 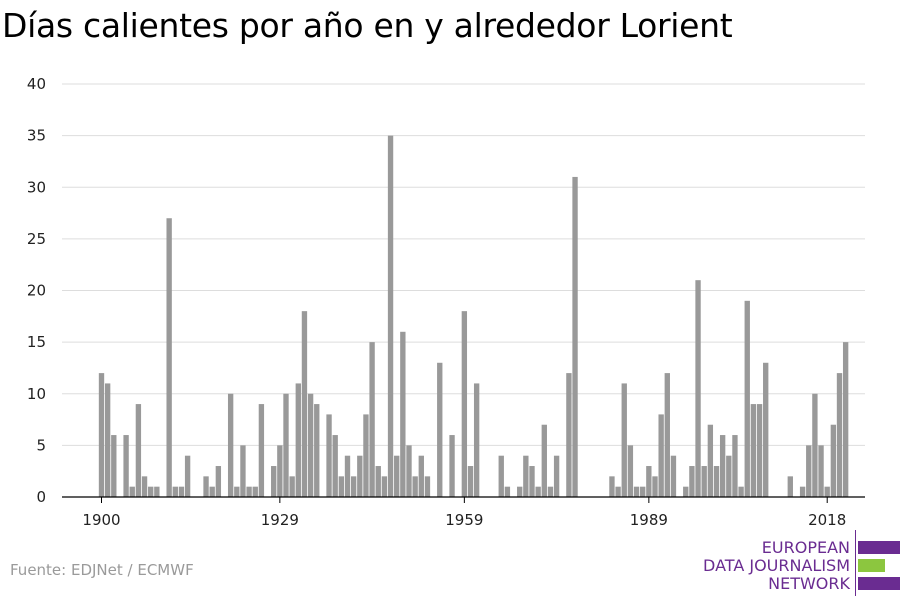 What do you see at coordinates (766, 429) in the screenshot?
I see `bar-2008` at bounding box center [766, 429].